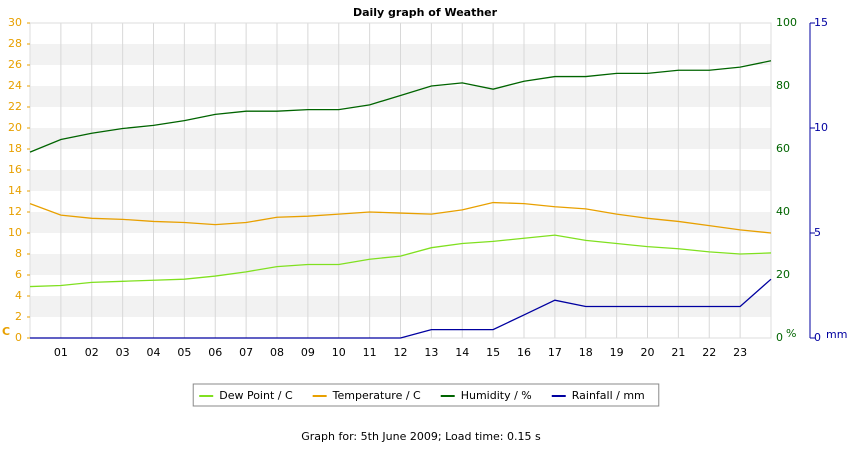 This screenshot has height=450, width=850. I want to click on y-tick-label: 20, so click(15, 127).